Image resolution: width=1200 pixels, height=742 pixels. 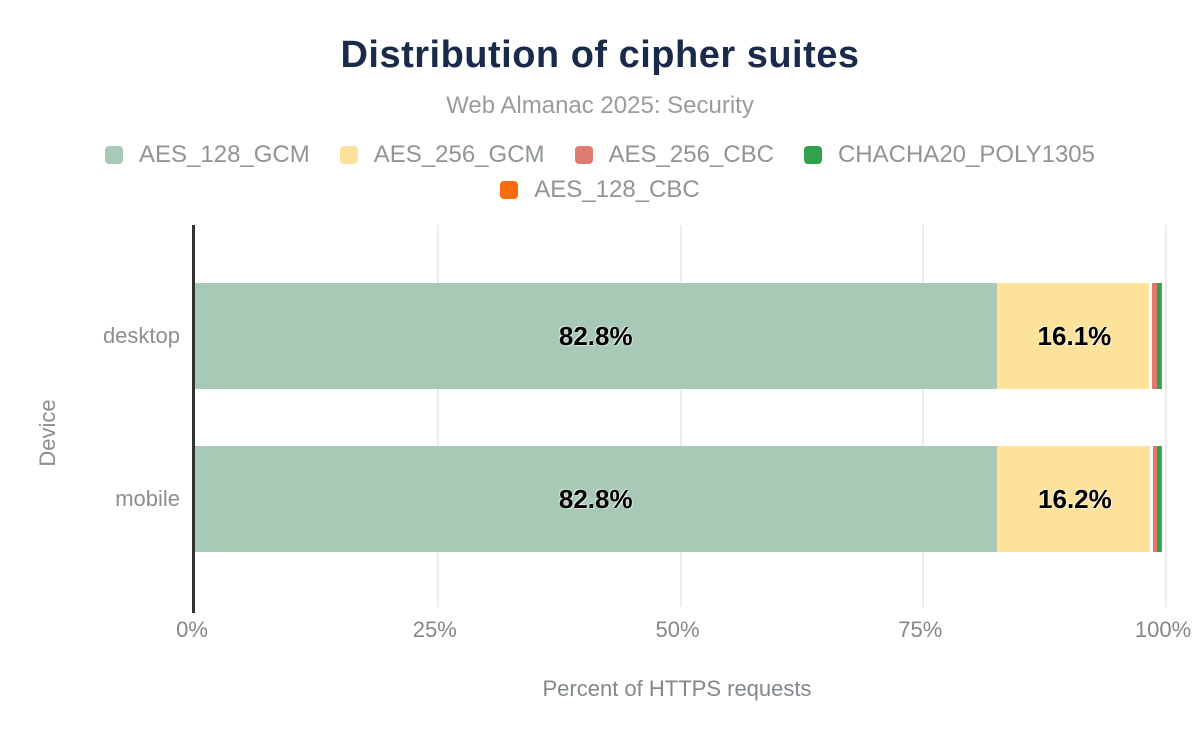 I want to click on x-tick-label-100%: 100%, so click(x=1163, y=629).